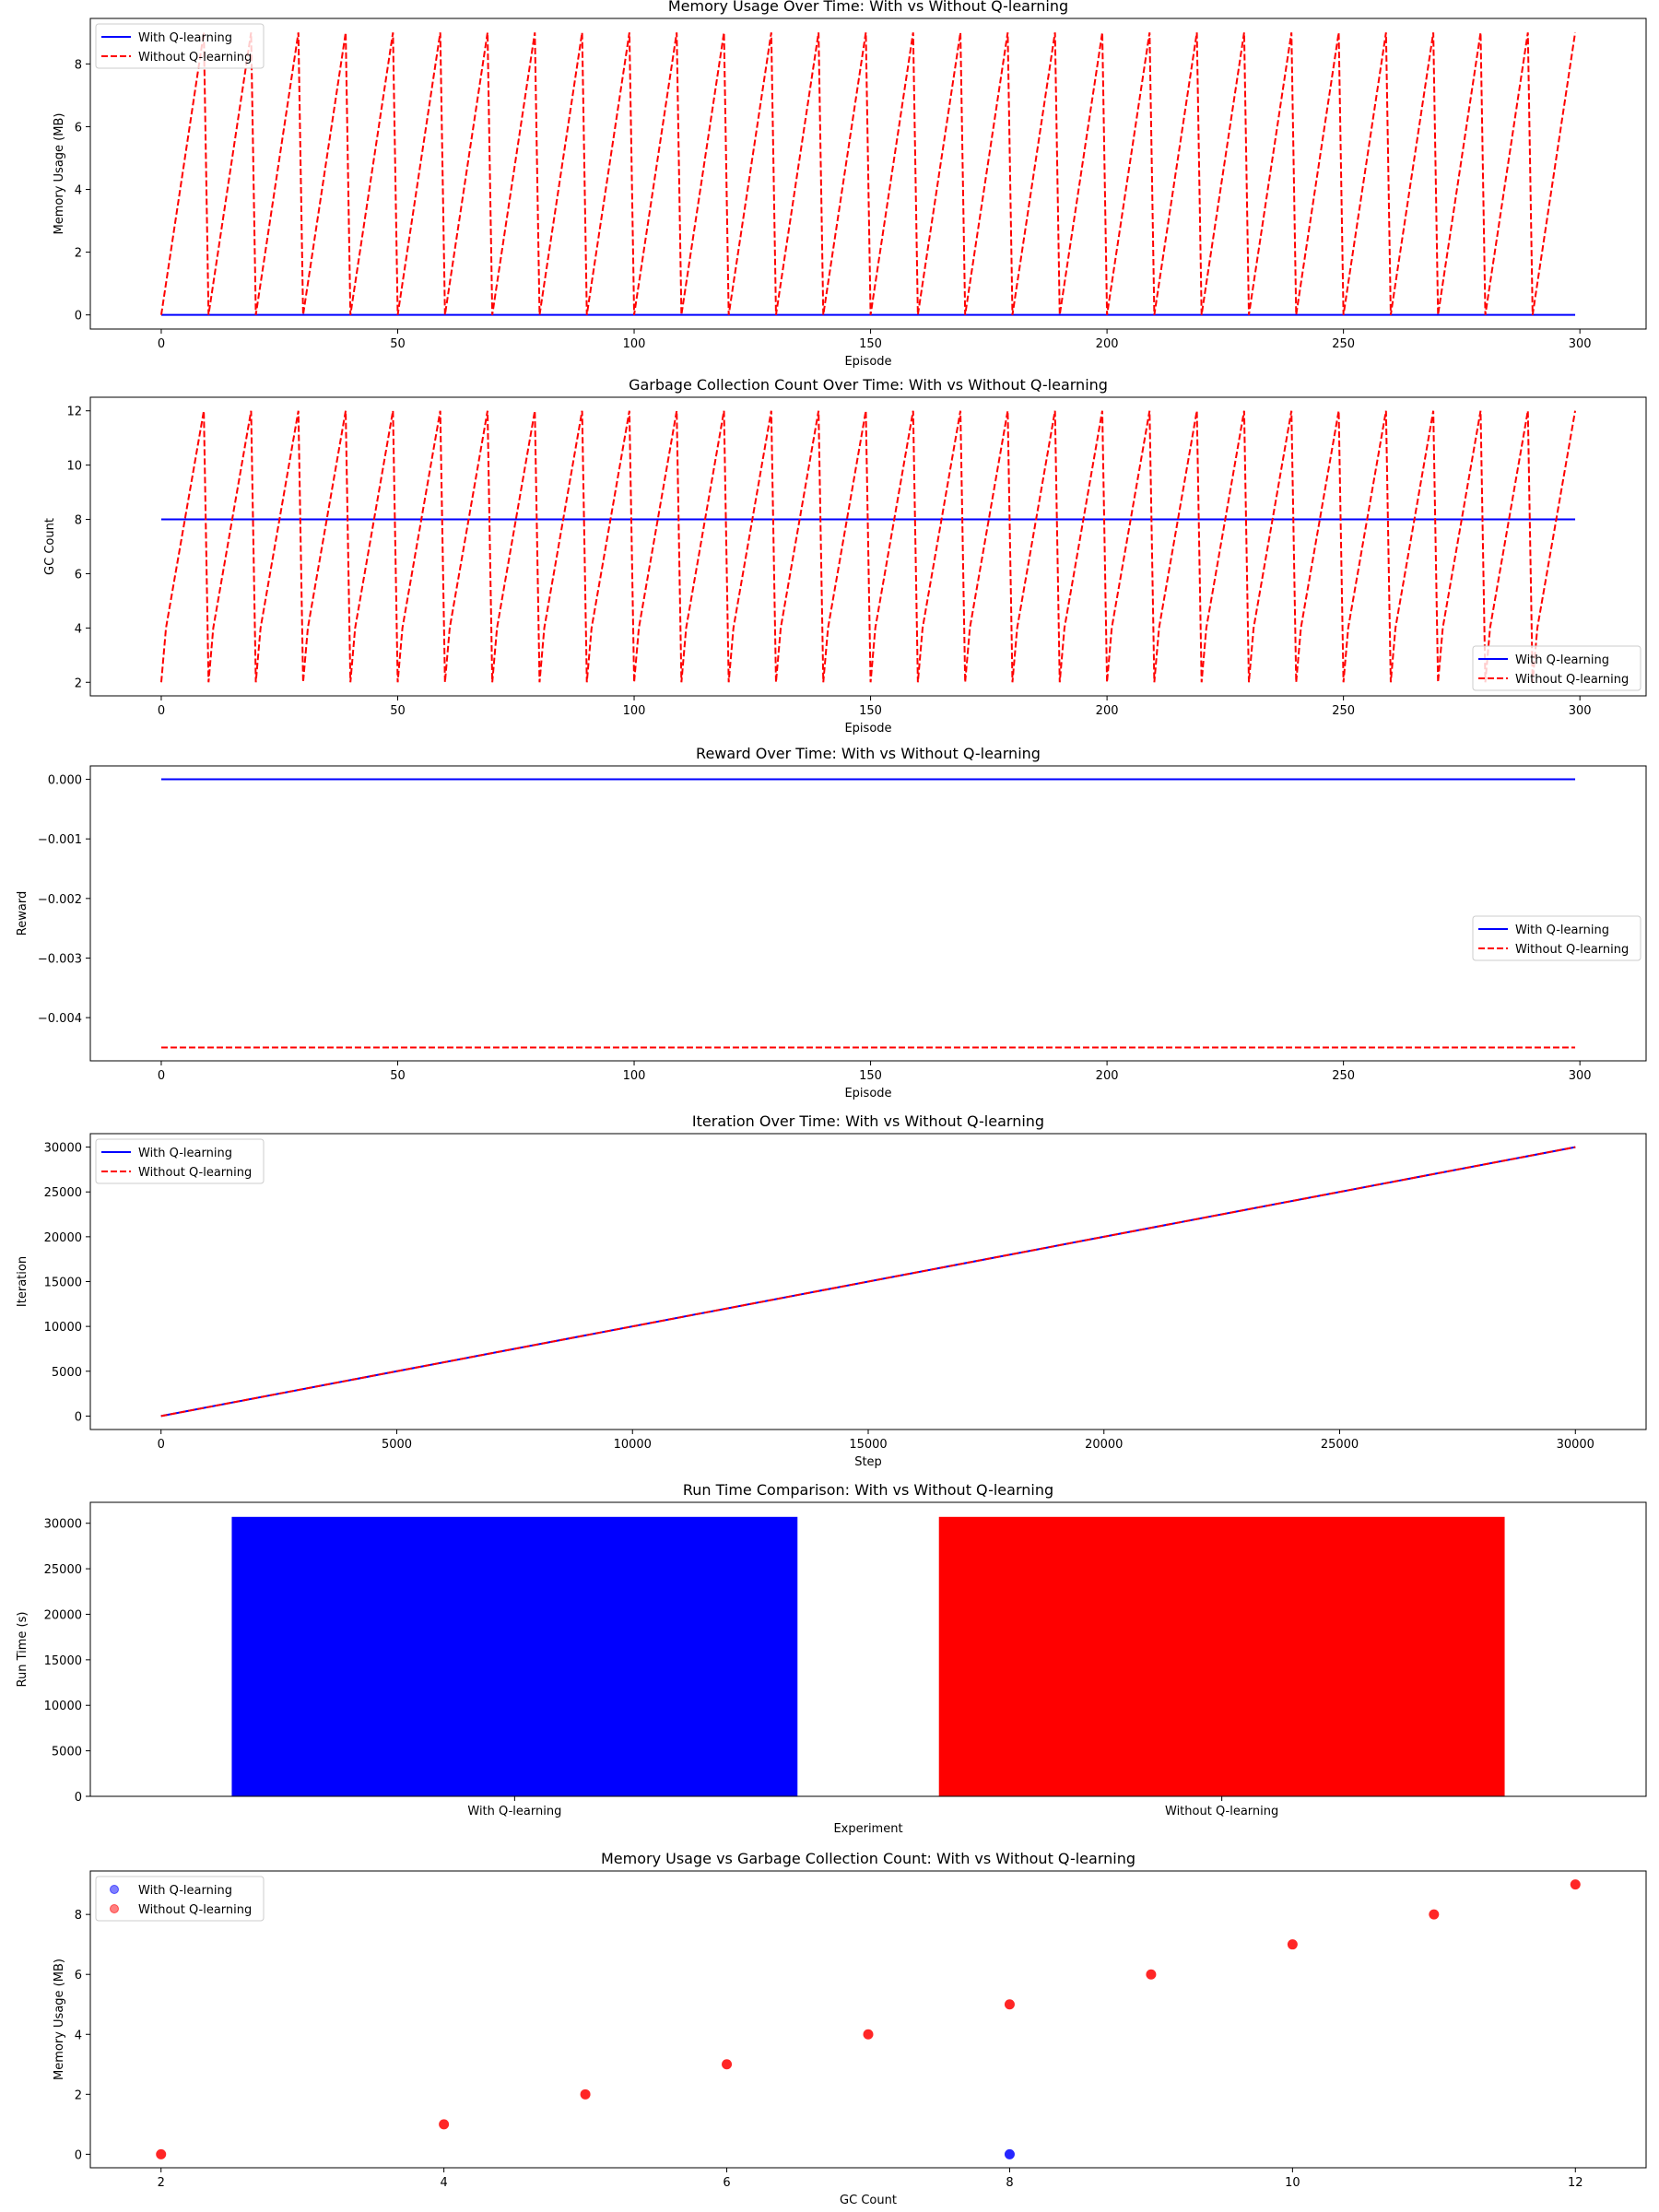  Describe the element at coordinates (63, 1570) in the screenshot. I see `y-tick-label: 25000` at that location.